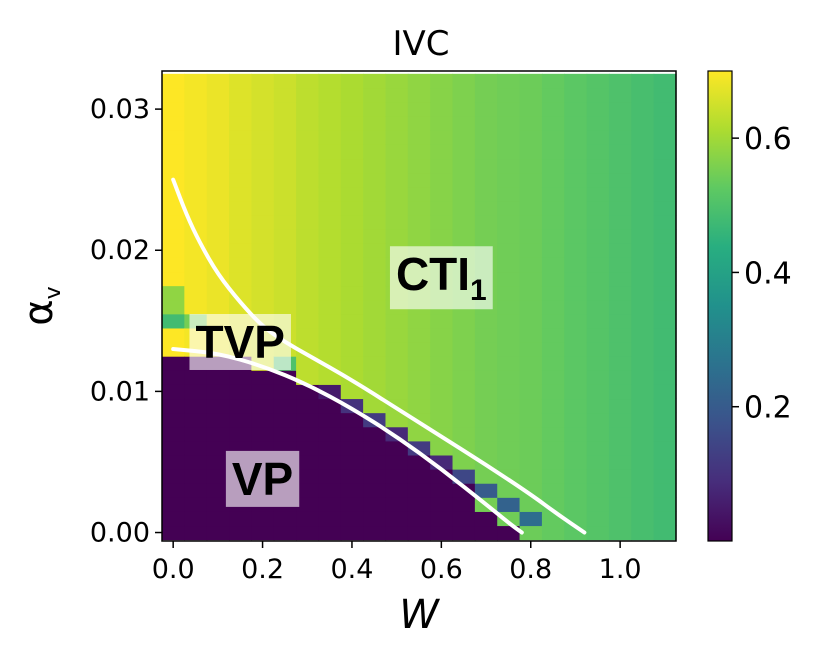 The width and height of the screenshot is (830, 664). I want to click on region-annotations: CTI1 TVP VP, so click(341, 376).